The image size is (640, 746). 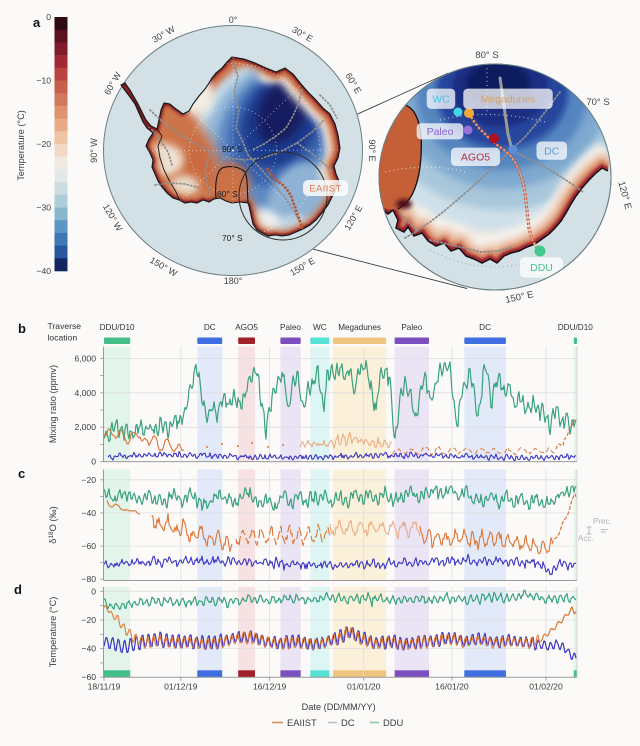 I want to click on svg-text: 0°, so click(x=233, y=20).